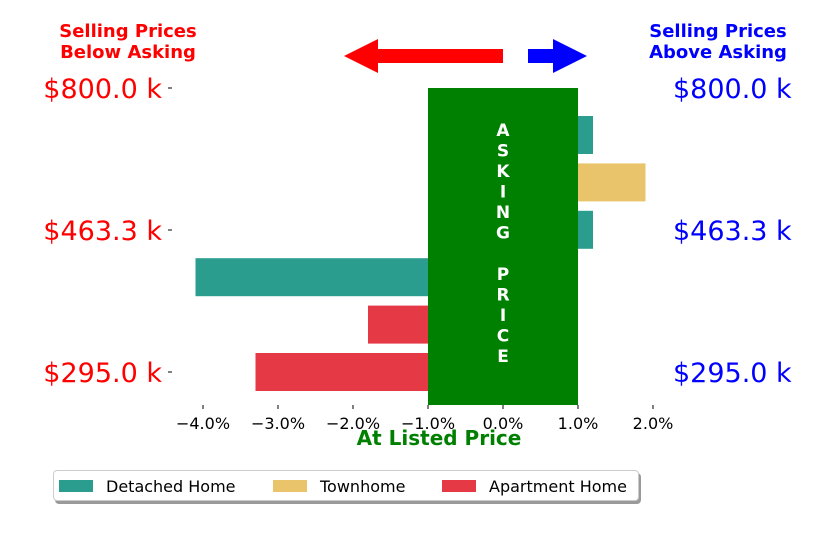 This screenshot has height=541, width=834. What do you see at coordinates (128, 52) in the screenshot?
I see `below-asking-line-2: Below Asking` at bounding box center [128, 52].